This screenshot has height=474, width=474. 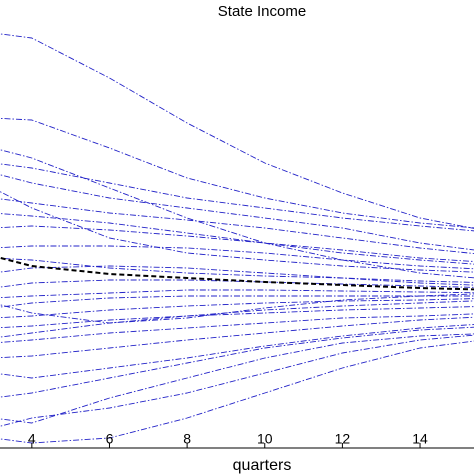 I want to click on chart-title: State Income, so click(x=262, y=11).